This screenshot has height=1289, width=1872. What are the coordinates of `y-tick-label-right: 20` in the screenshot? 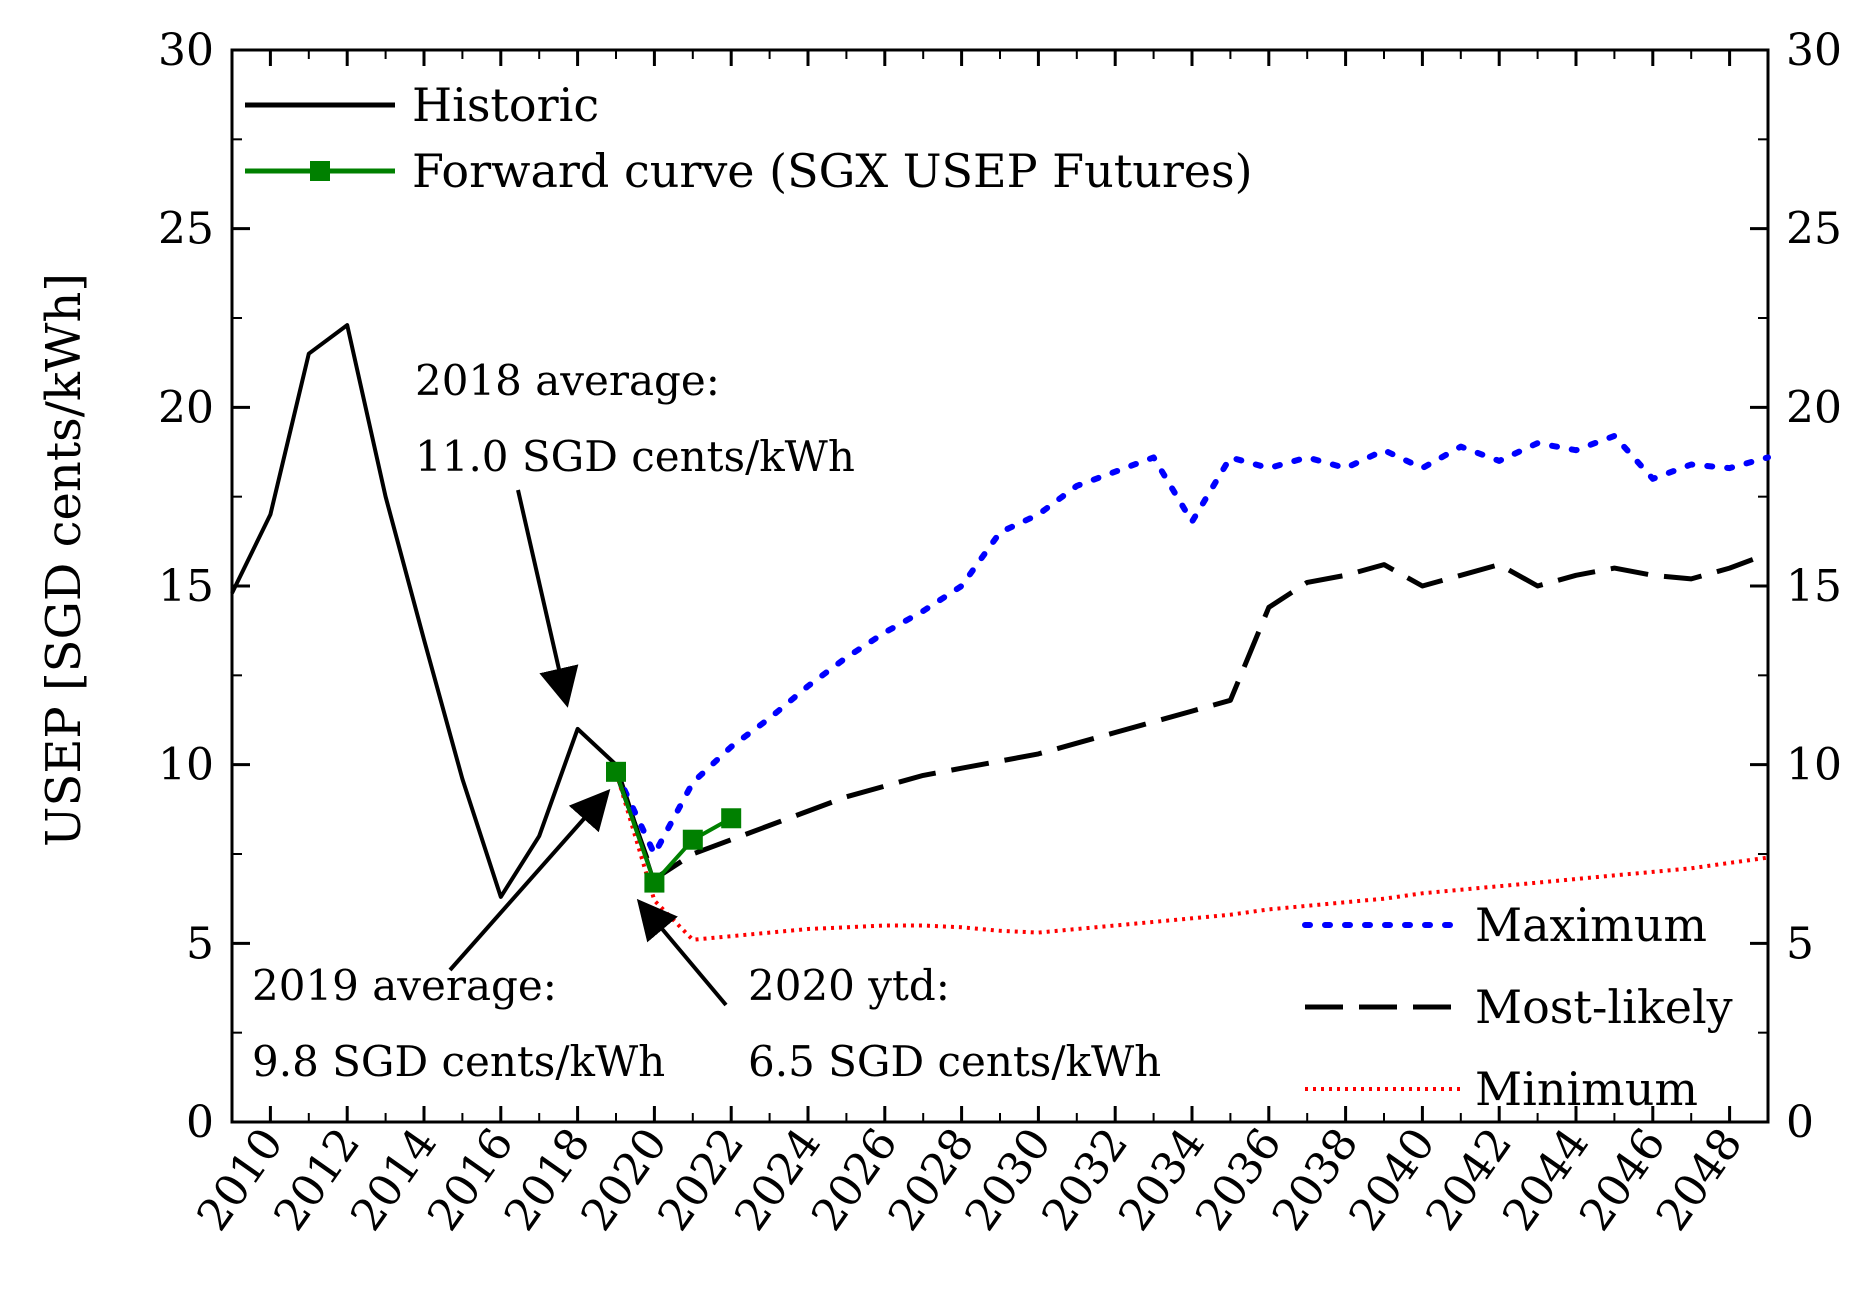 It's located at (1814, 407).